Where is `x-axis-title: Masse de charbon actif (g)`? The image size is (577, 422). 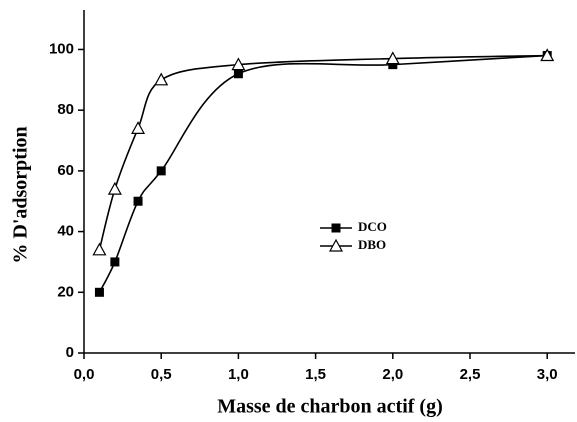 x-axis-title: Masse de charbon actif (g) is located at coordinates (330, 407).